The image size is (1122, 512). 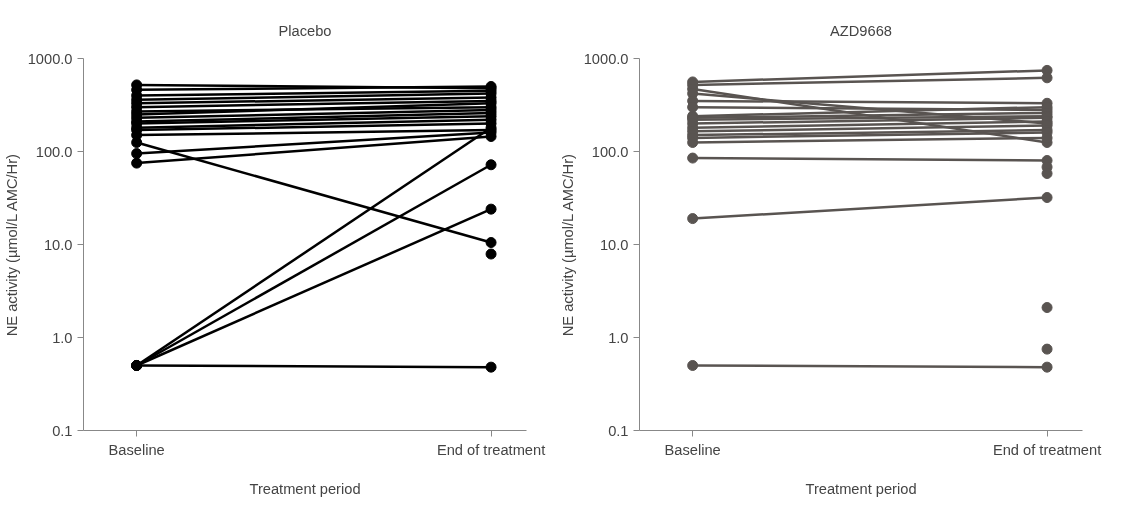 I want to click on chart-title: AZD9668, so click(x=861, y=30).